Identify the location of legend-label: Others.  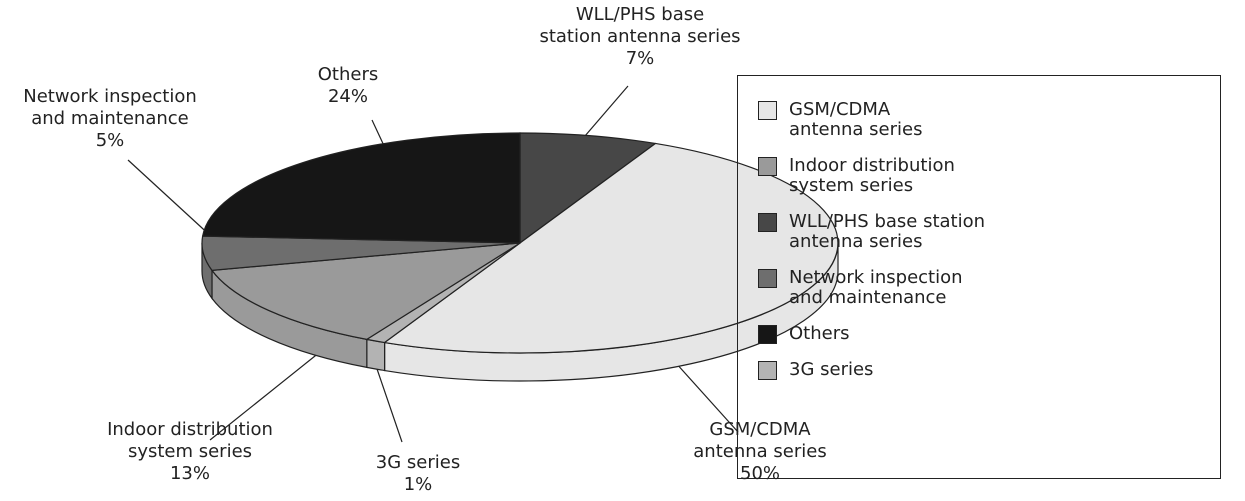
(819, 333).